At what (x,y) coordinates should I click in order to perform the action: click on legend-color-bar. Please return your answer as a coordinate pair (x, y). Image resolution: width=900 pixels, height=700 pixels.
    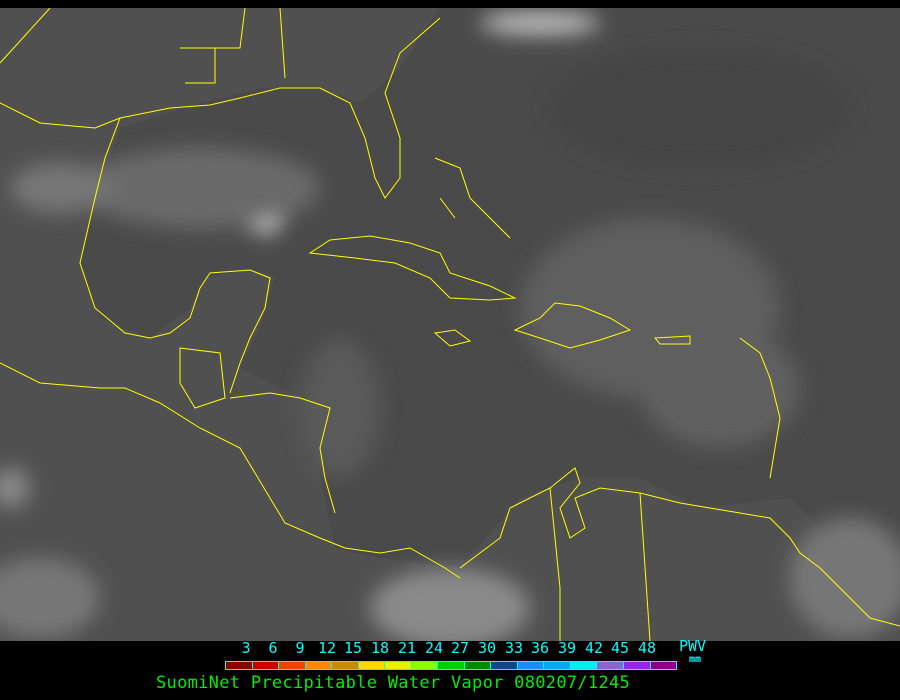
    Looking at the image, I should click on (451, 665).